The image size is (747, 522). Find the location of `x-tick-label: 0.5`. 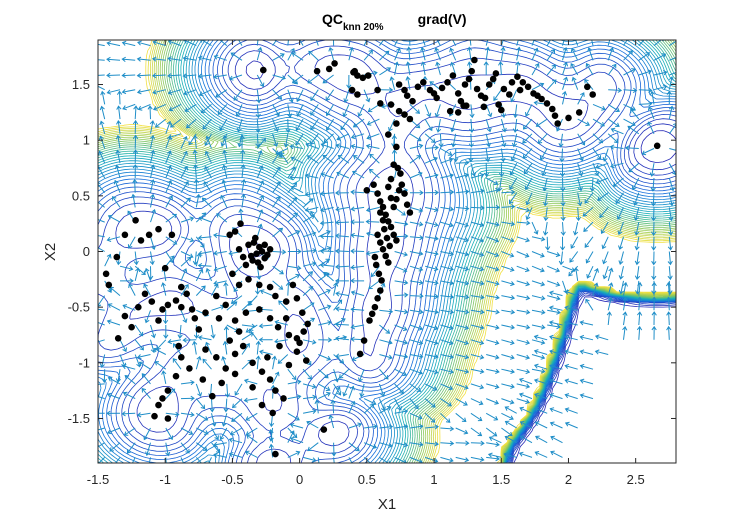

x-tick-label: 0.5 is located at coordinates (367, 479).